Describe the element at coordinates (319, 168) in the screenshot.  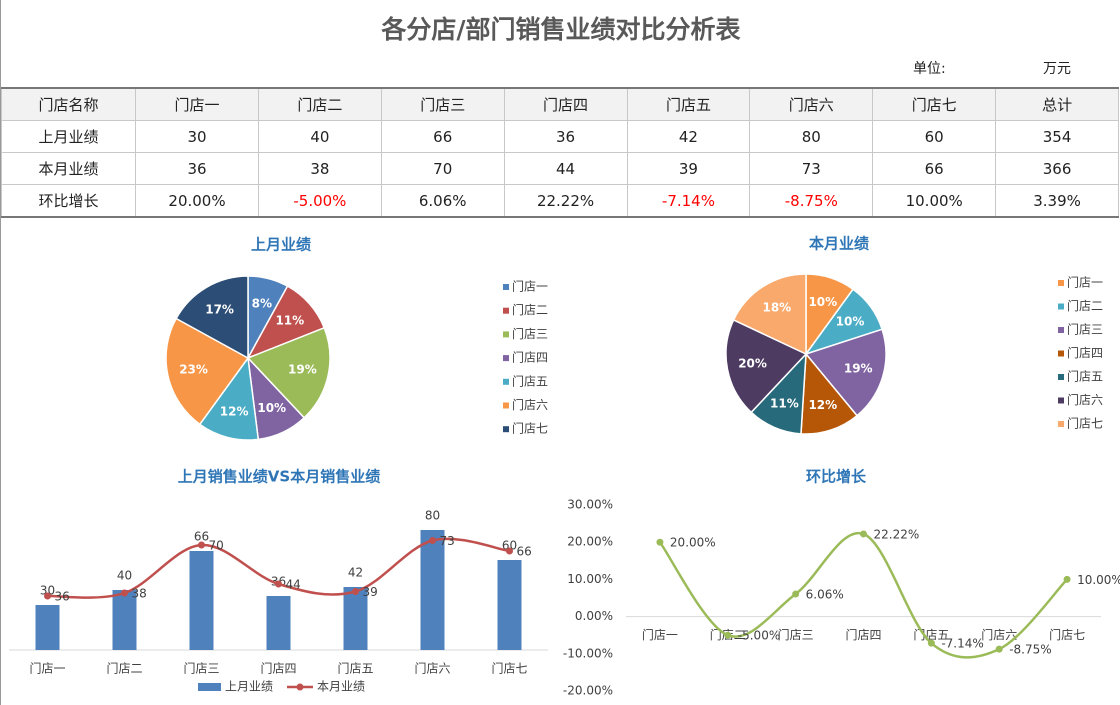
I see `table-cell: 38` at that location.